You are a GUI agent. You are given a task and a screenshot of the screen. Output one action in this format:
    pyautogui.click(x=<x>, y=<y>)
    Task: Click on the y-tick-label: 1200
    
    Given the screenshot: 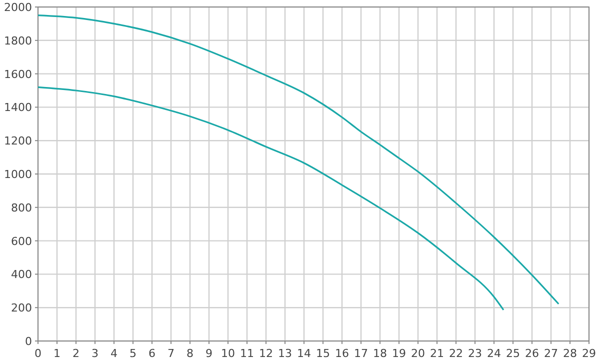 What is the action you would take?
    pyautogui.click(x=18, y=141)
    